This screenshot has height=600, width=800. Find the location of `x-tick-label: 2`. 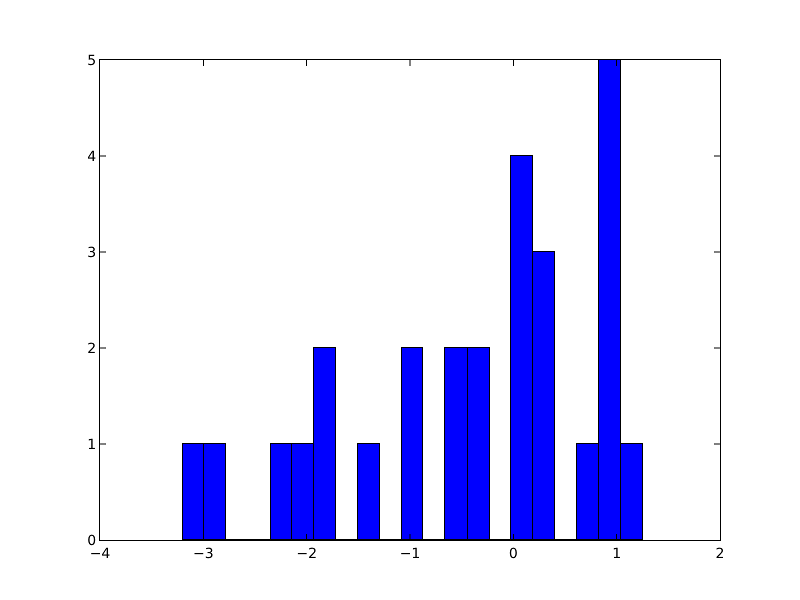

x-tick-label: 2 is located at coordinates (720, 554).